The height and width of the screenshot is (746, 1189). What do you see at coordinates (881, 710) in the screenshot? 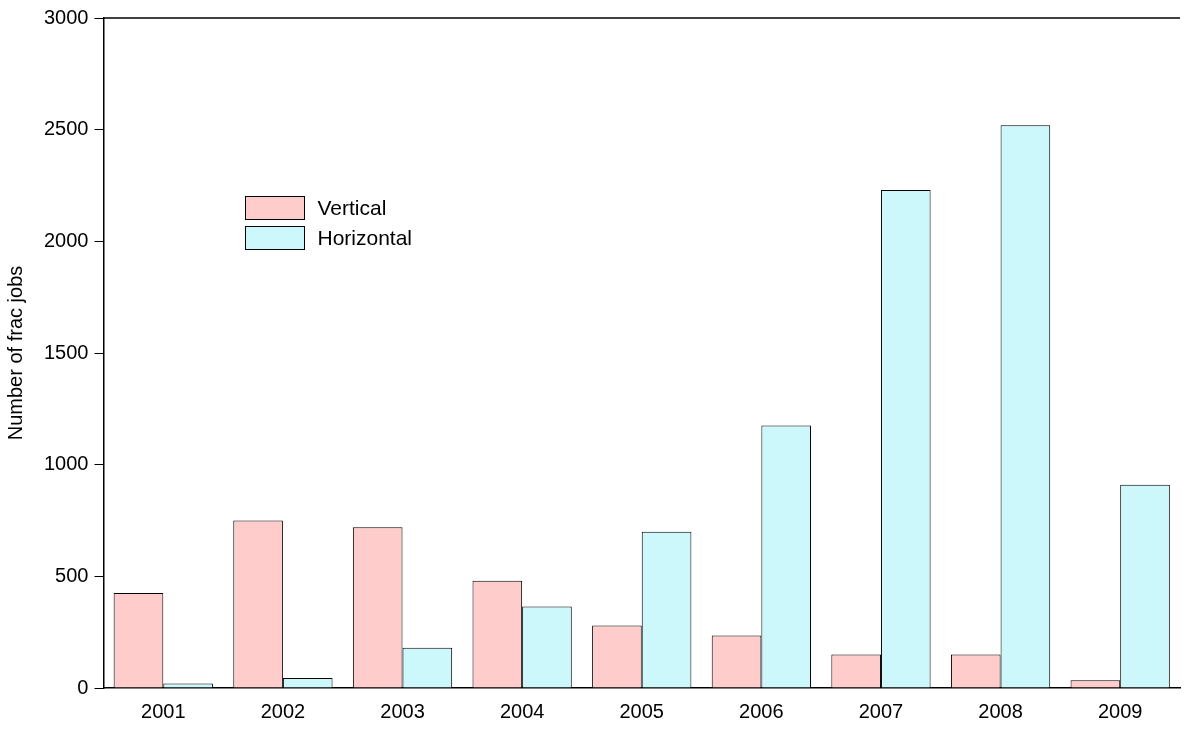
I see `x-tick-label: 2007` at bounding box center [881, 710].